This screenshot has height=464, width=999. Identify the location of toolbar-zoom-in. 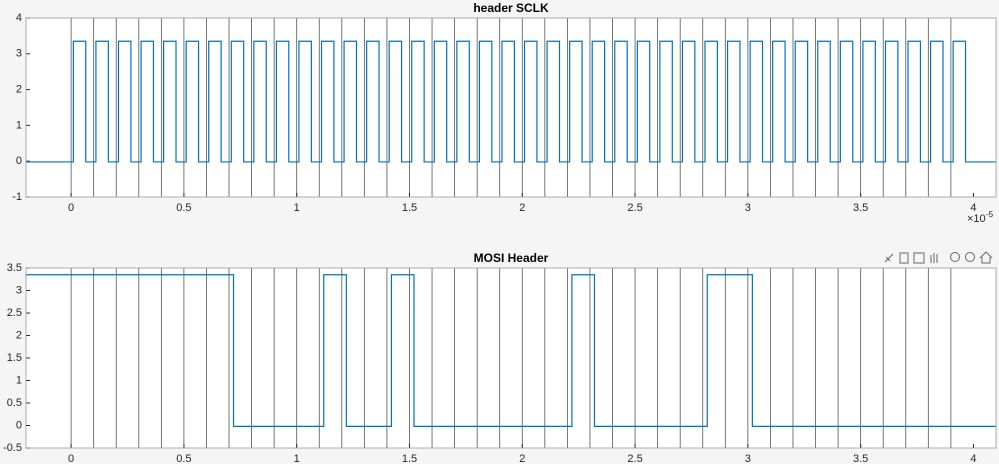
(955, 257).